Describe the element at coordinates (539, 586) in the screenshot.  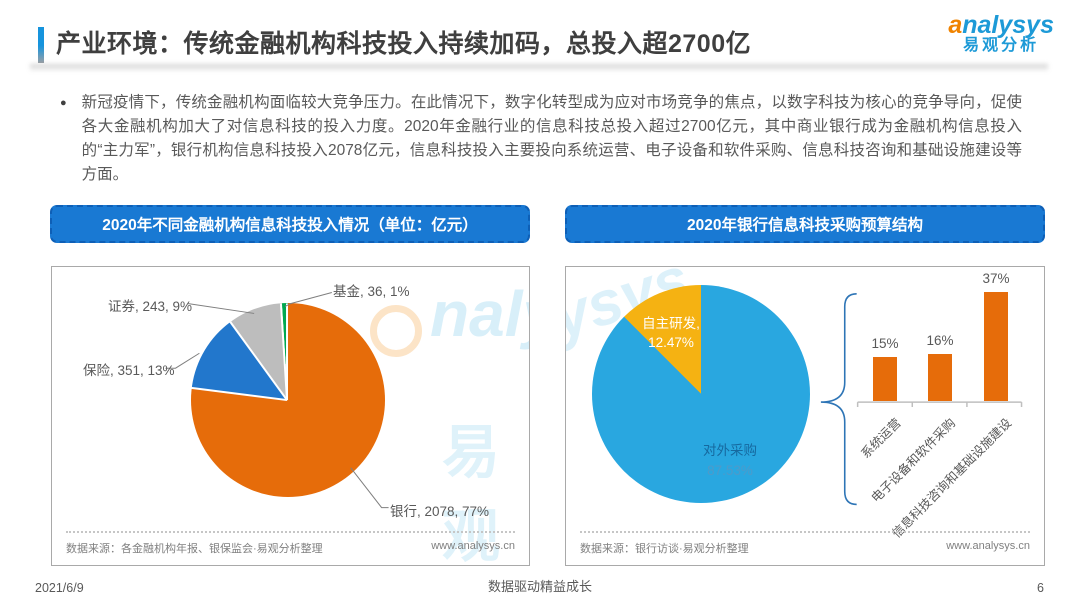
I see `footer-slogan: 数据驱动精益成长` at that location.